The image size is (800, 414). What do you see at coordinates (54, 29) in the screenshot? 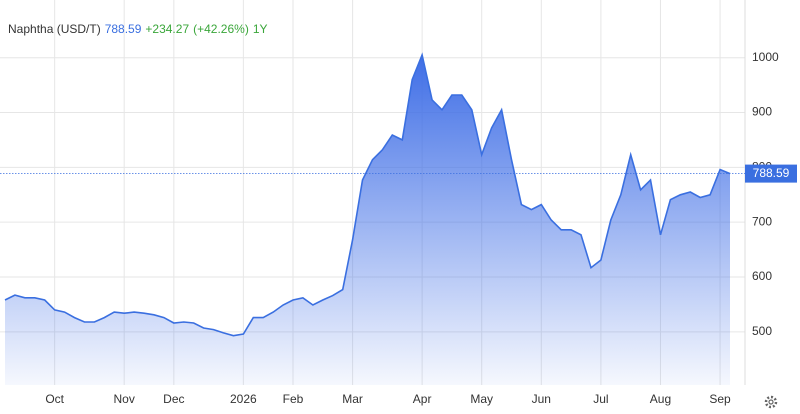
I see `chart-title: Naphtha (USD/T)` at bounding box center [54, 29].